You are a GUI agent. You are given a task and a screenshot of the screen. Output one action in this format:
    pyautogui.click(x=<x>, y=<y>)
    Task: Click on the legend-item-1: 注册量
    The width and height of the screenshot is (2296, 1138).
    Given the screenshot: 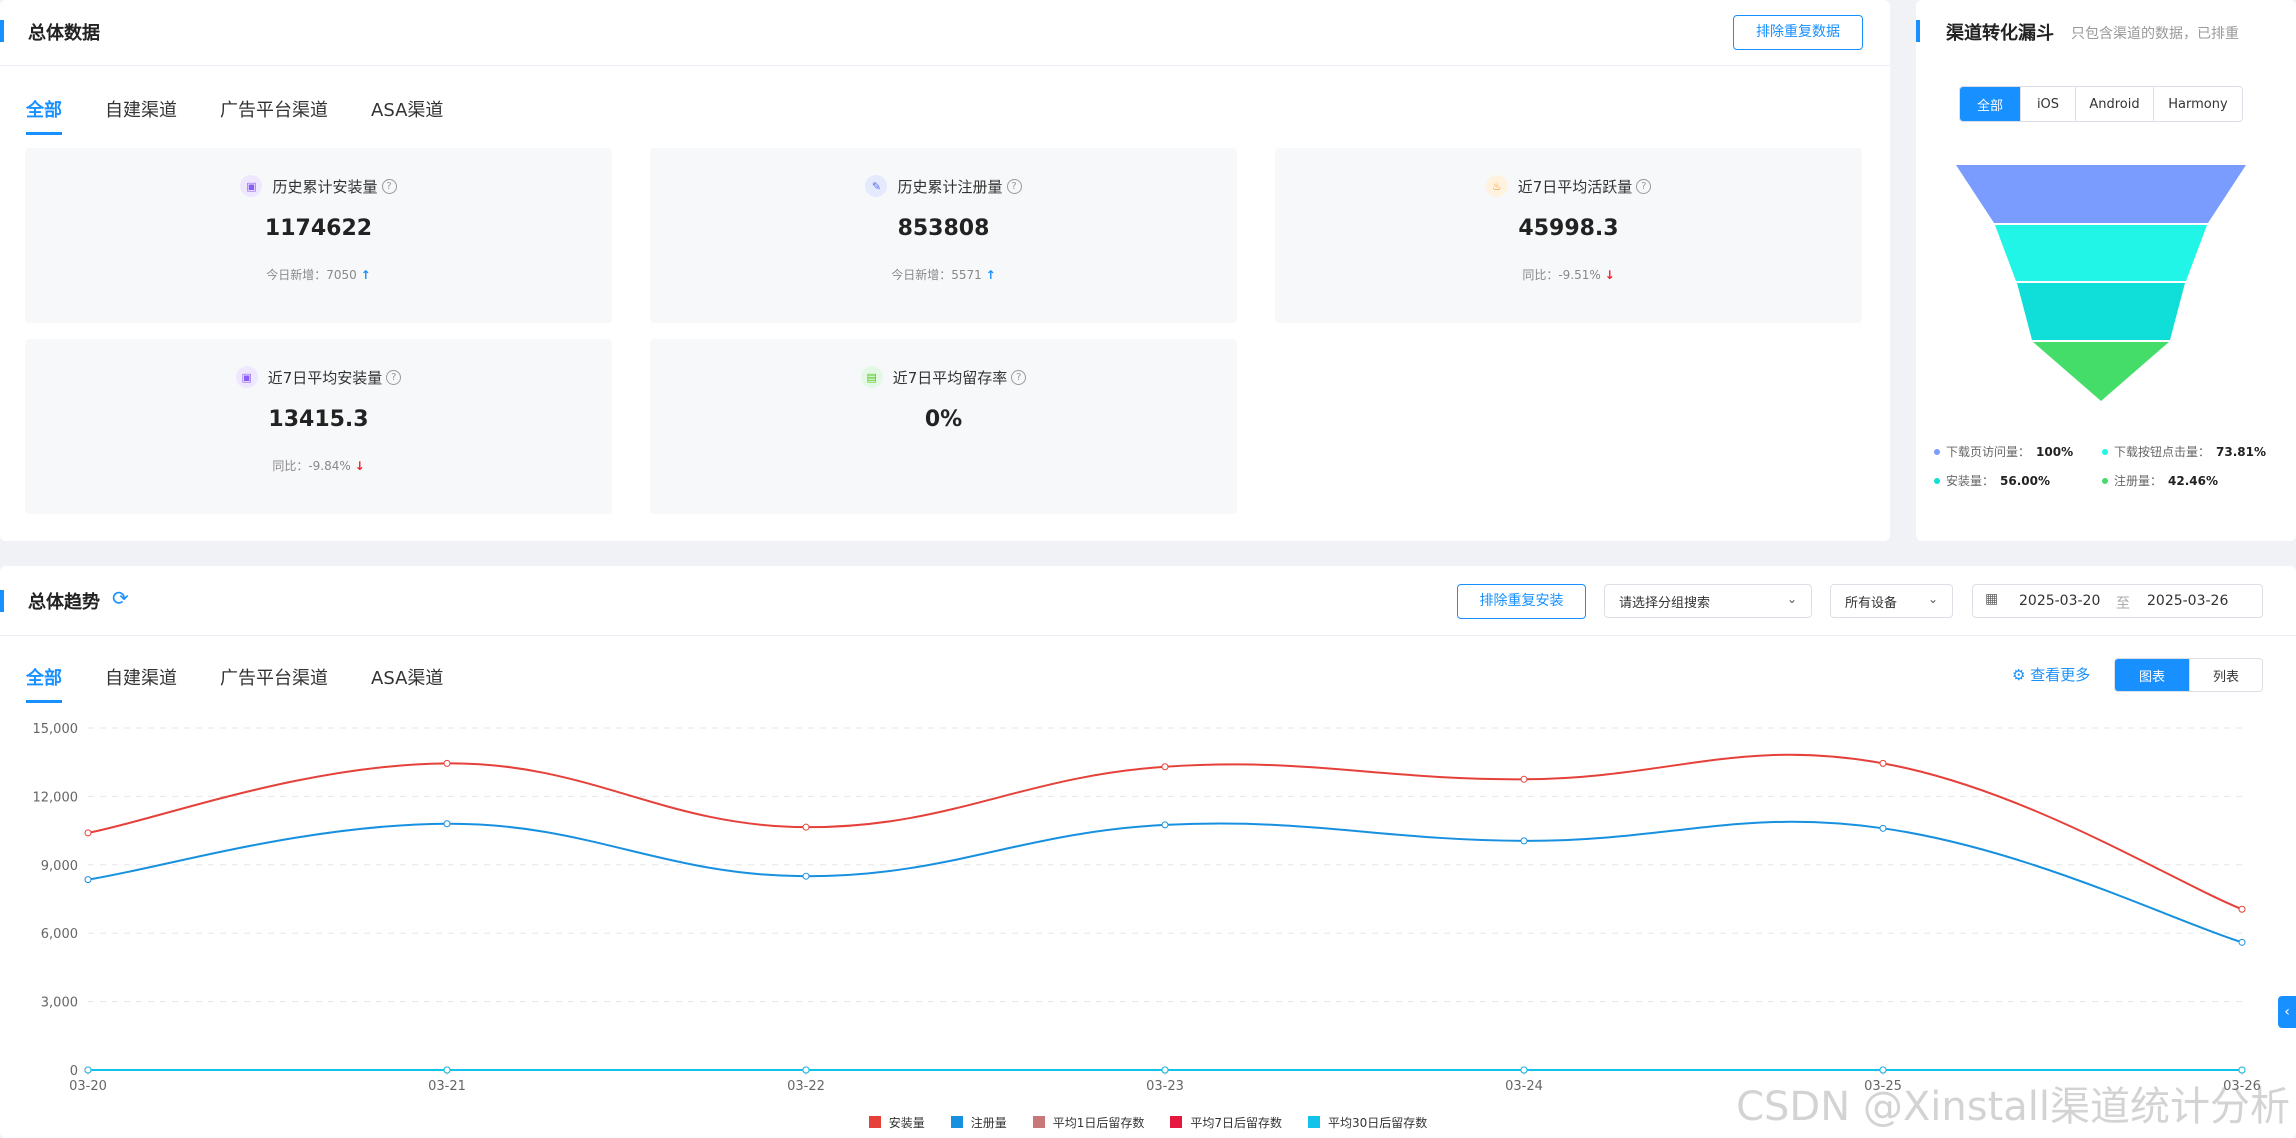 What is the action you would take?
    pyautogui.click(x=978, y=1122)
    